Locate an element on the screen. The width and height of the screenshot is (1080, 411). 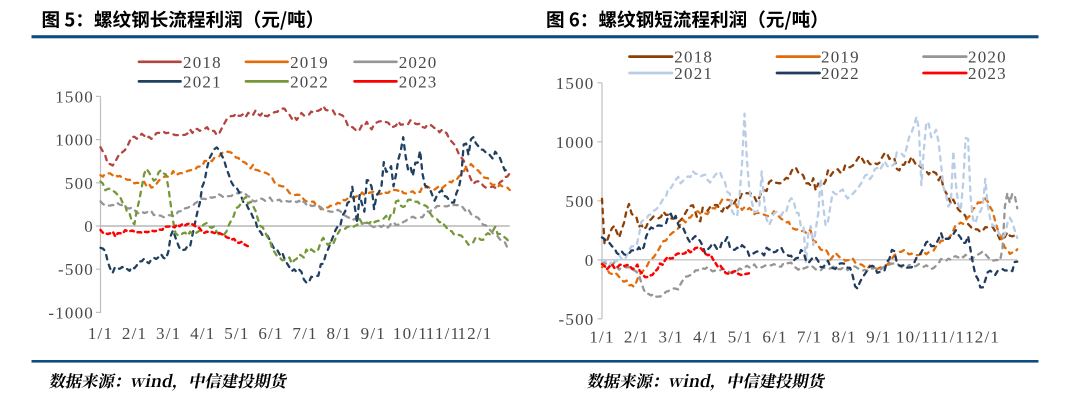
svg-text: -1000 is located at coordinates (71, 312).